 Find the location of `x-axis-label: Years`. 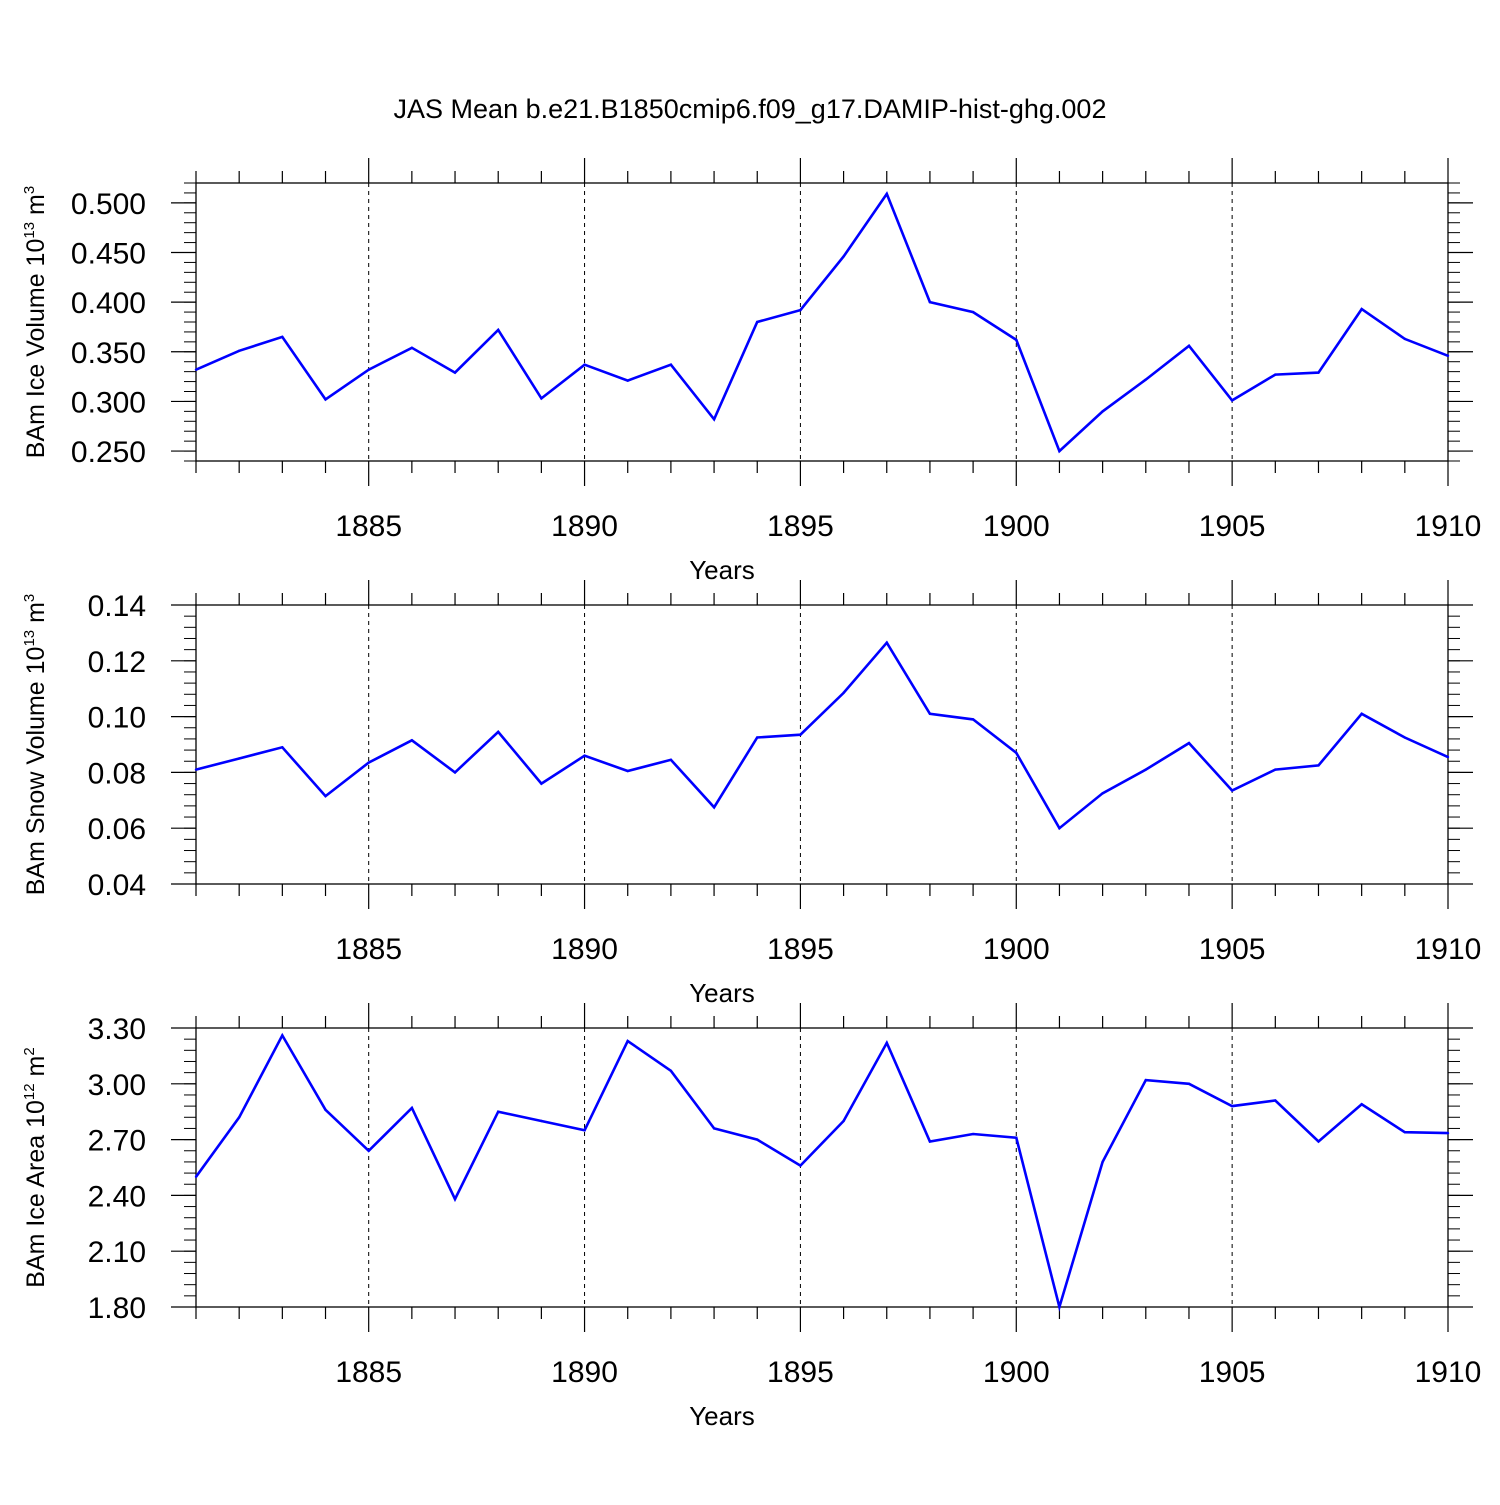

x-axis-label: Years is located at coordinates (722, 993).